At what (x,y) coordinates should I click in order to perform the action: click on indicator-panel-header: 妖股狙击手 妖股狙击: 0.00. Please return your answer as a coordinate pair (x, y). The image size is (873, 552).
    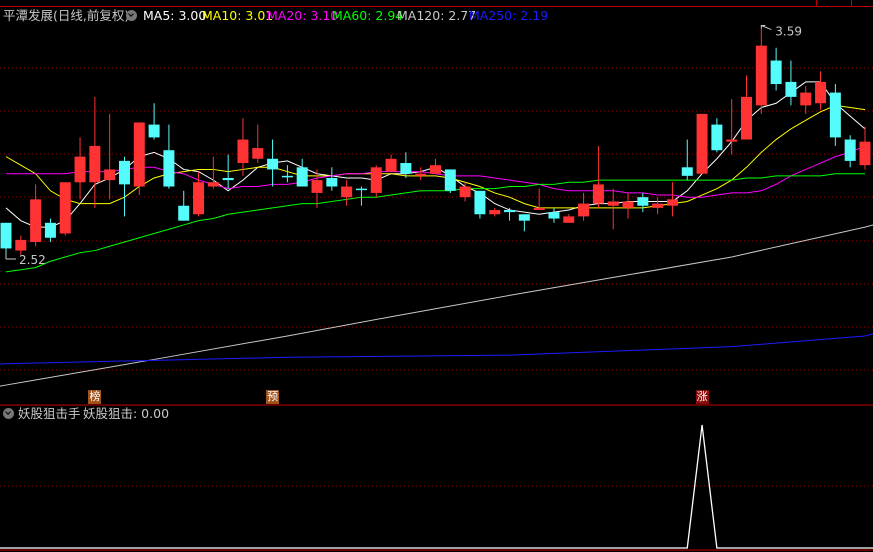
    Looking at the image, I should click on (436, 414).